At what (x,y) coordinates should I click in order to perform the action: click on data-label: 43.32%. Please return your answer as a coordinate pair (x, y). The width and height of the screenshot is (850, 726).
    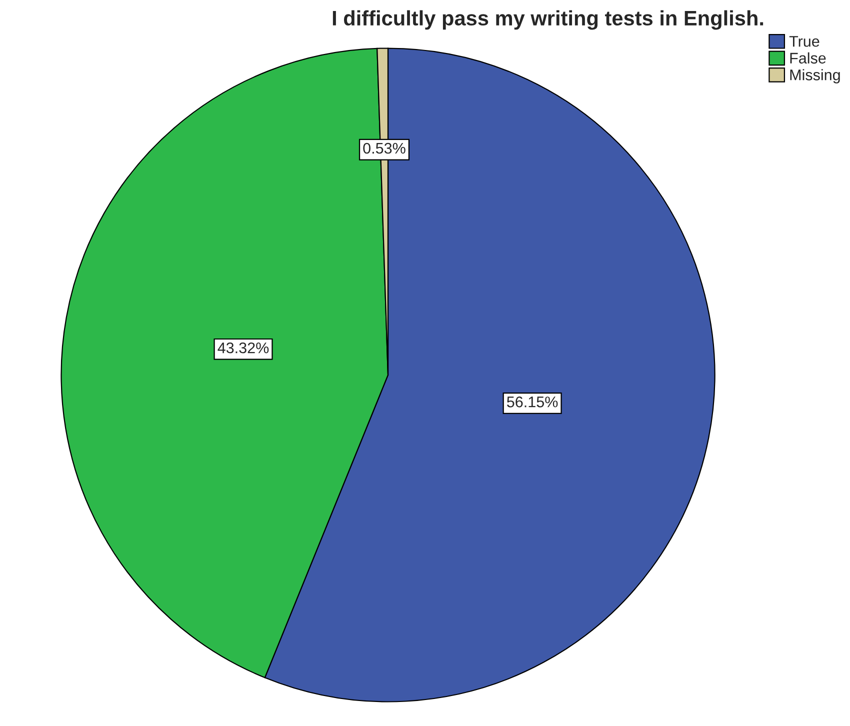
    Looking at the image, I should click on (243, 348).